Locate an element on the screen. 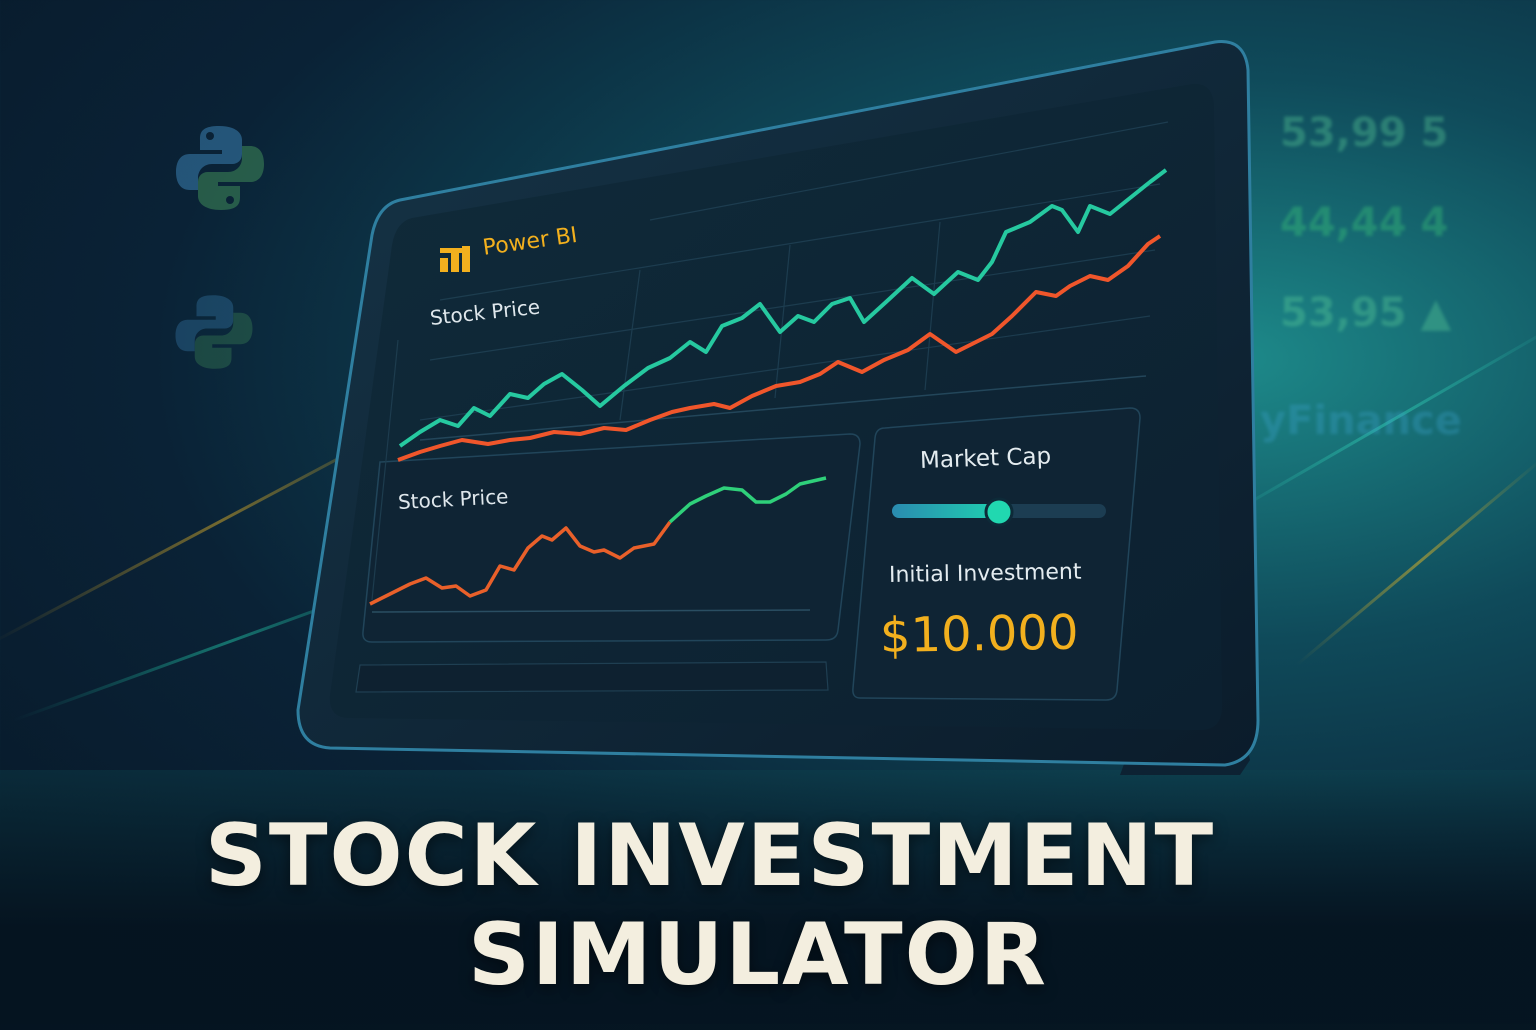 This screenshot has height=1030, width=1536. slider-fill is located at coordinates (945, 511).